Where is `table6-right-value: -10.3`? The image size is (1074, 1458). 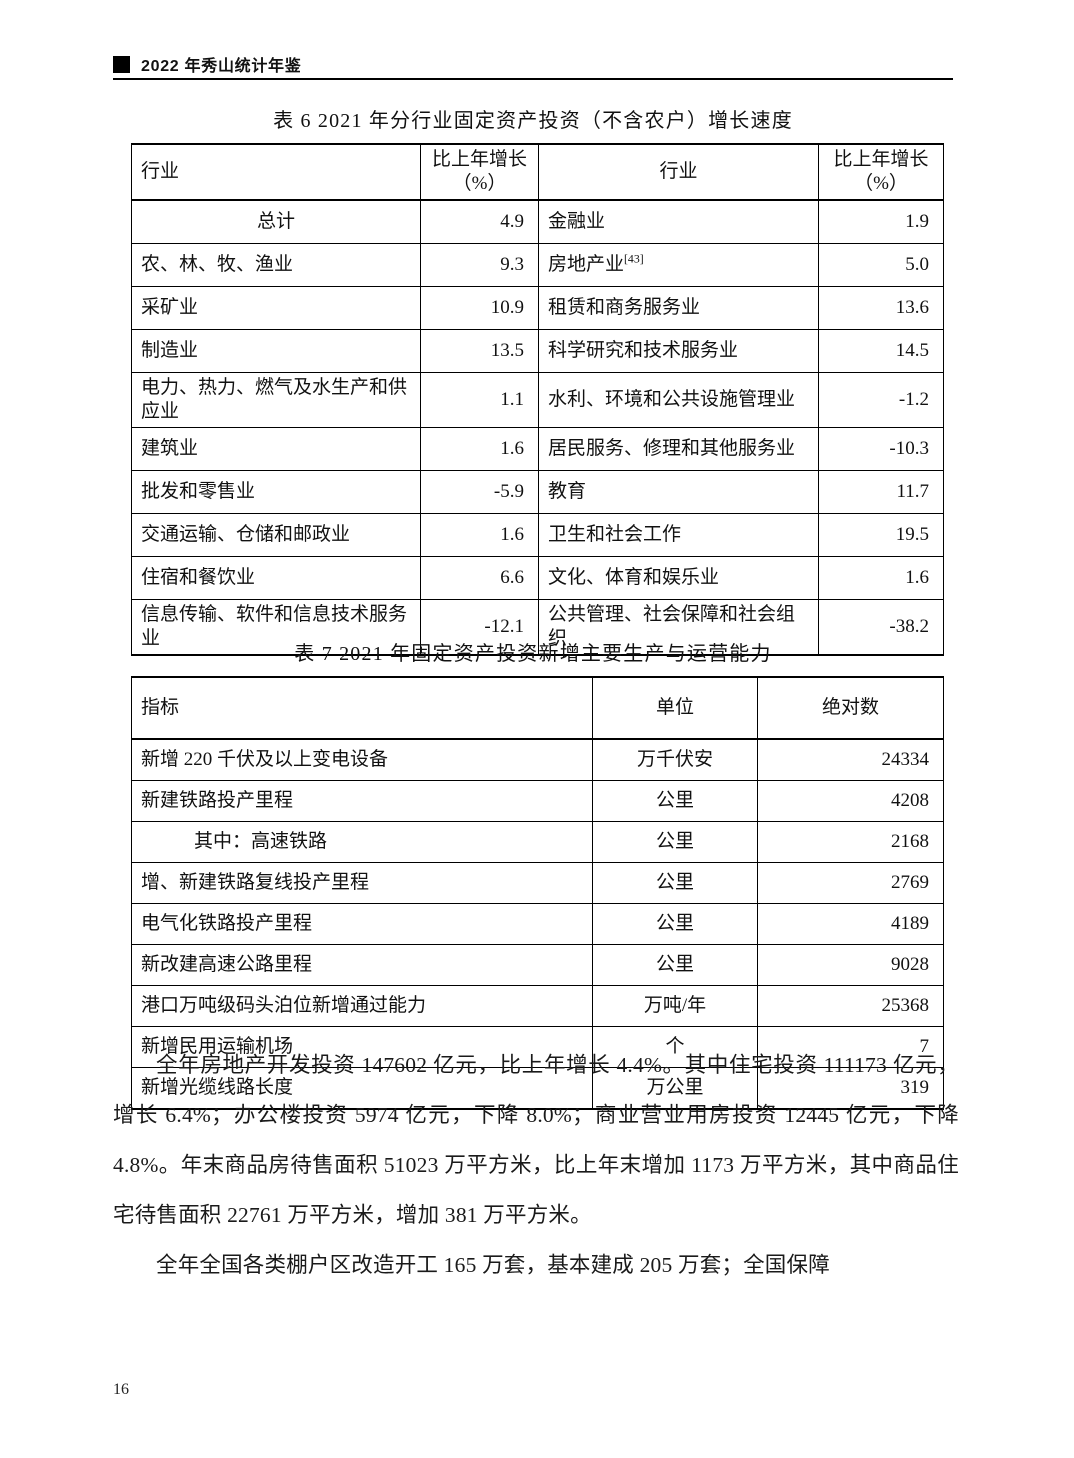
table6-right-value: -10.3 is located at coordinates (881, 448).